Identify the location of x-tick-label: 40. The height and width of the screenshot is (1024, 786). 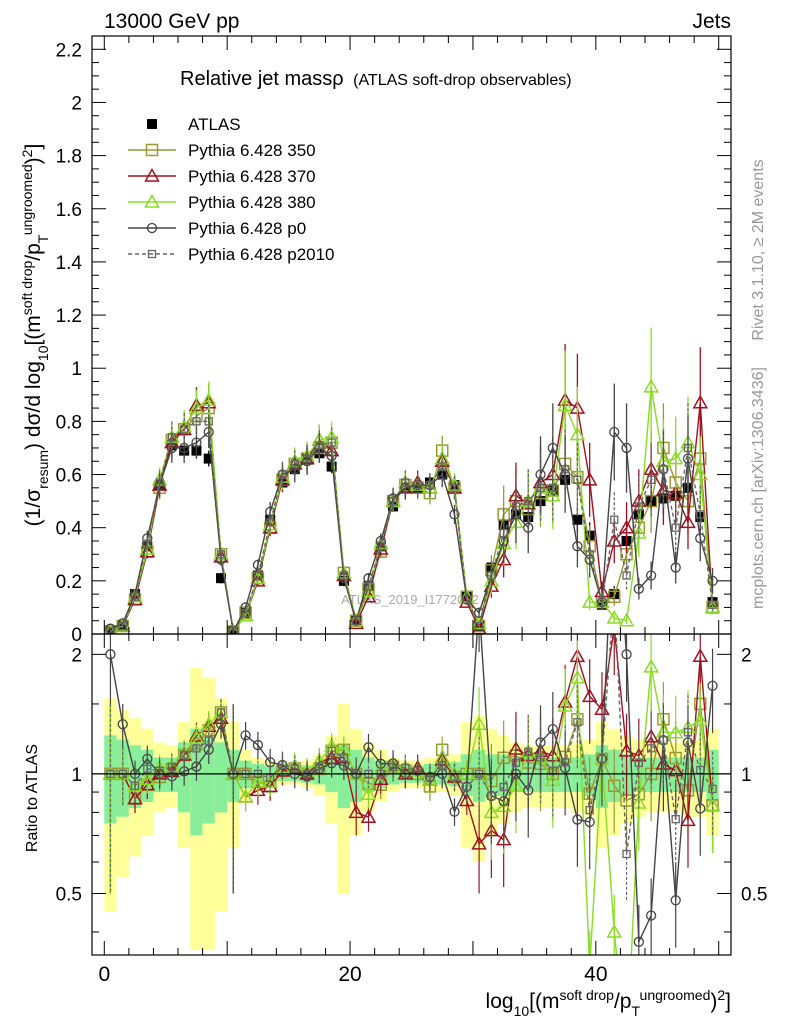
(595, 974).